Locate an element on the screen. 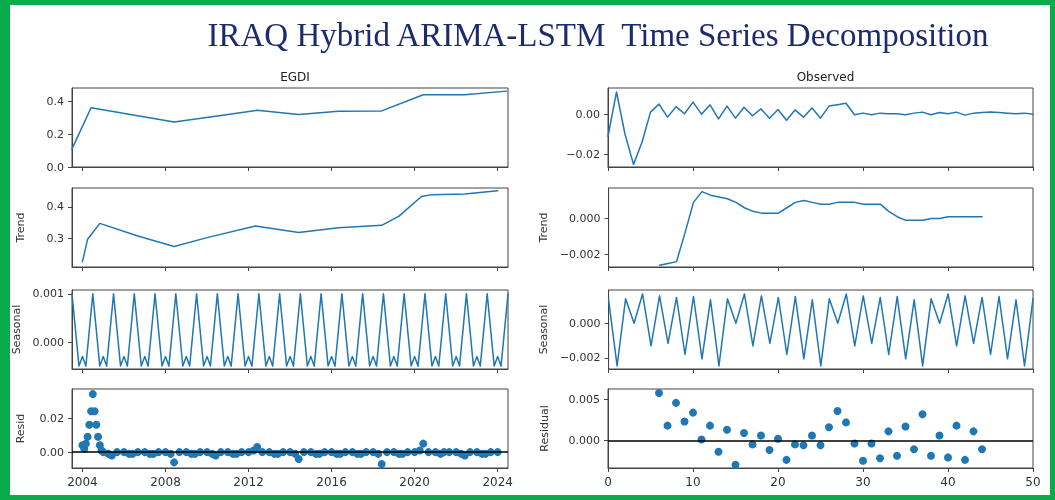 The height and width of the screenshot is (500, 1055). y-tick-label: −0.02 is located at coordinates (583, 154).